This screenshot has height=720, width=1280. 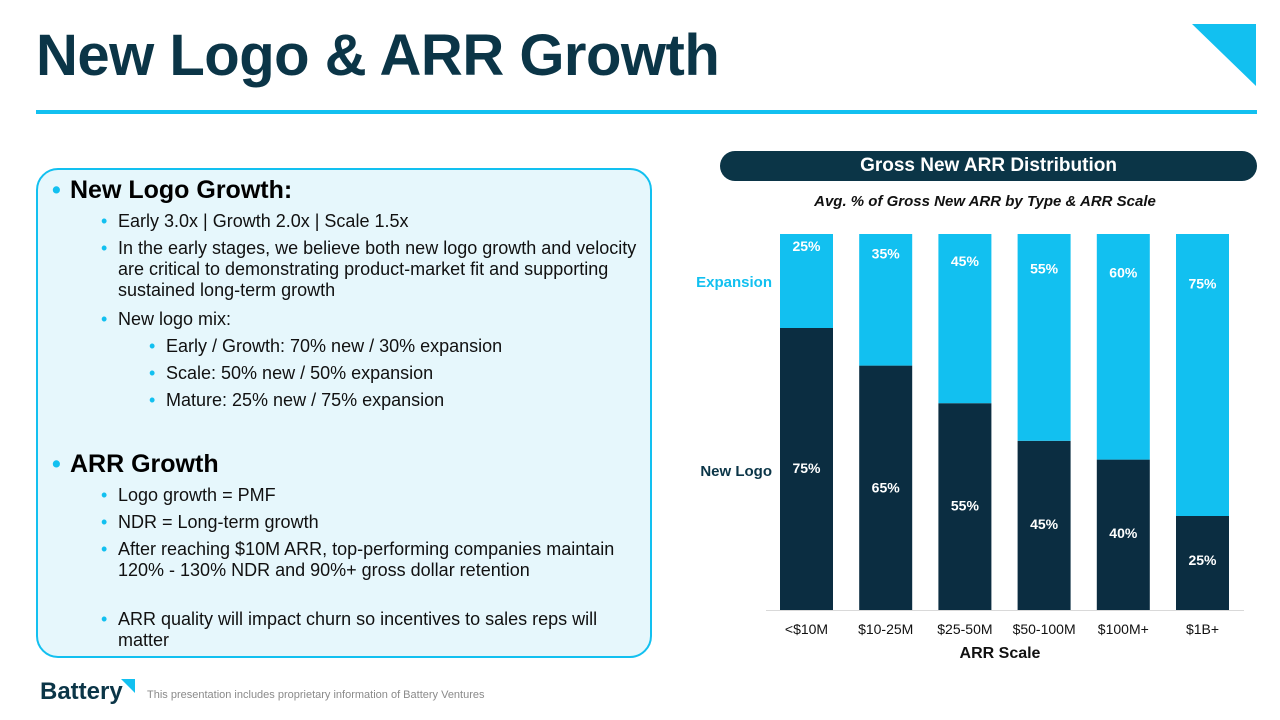 What do you see at coordinates (1044, 629) in the screenshot?
I see `x-tick-label: $50-100M` at bounding box center [1044, 629].